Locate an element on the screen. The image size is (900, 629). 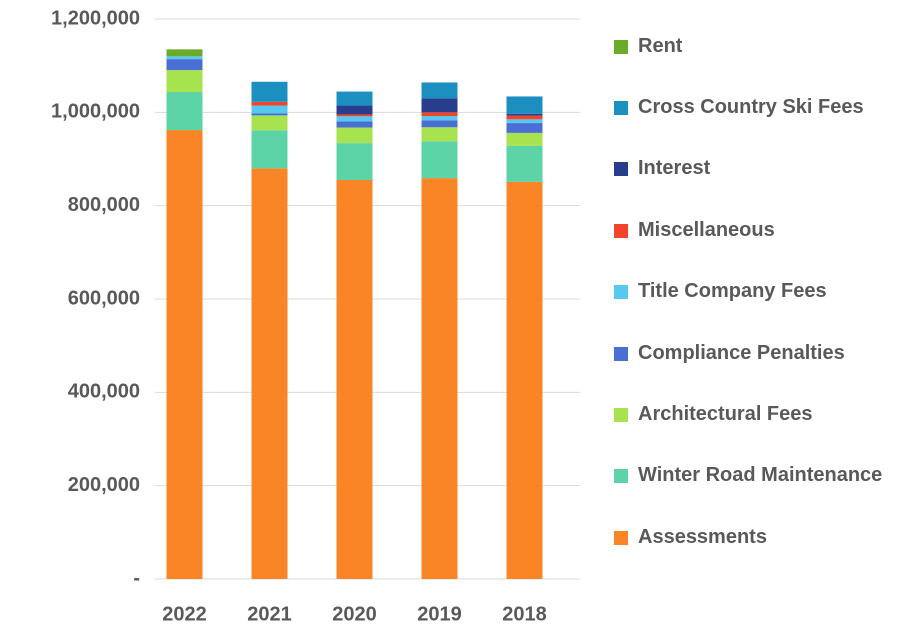
legend-item: Interest is located at coordinates (749, 168).